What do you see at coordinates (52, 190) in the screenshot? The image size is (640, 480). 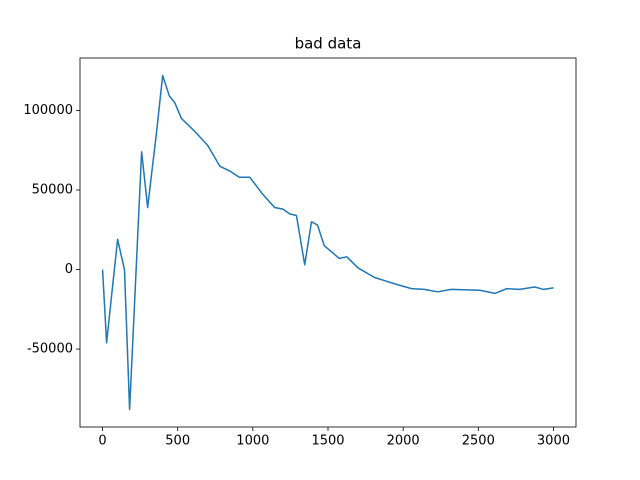 I see `y-tick-label: 50000` at bounding box center [52, 190].